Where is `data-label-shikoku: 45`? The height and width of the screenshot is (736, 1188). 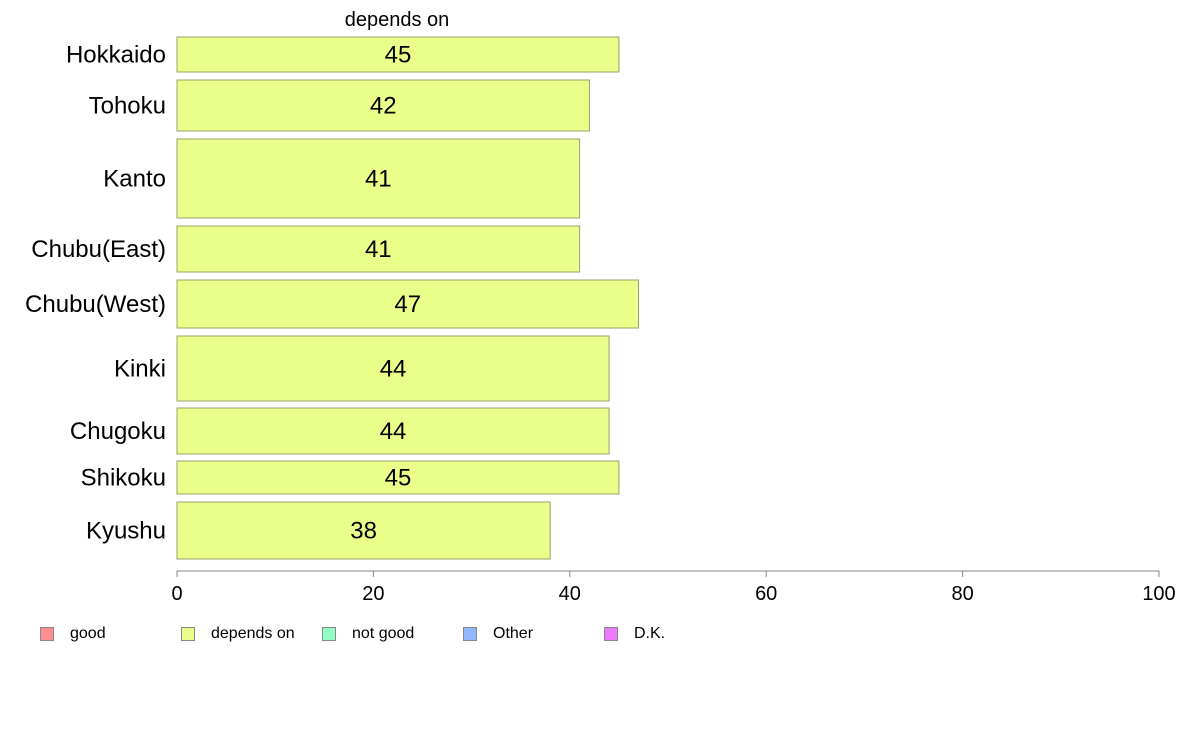 data-label-shikoku: 45 is located at coordinates (398, 478).